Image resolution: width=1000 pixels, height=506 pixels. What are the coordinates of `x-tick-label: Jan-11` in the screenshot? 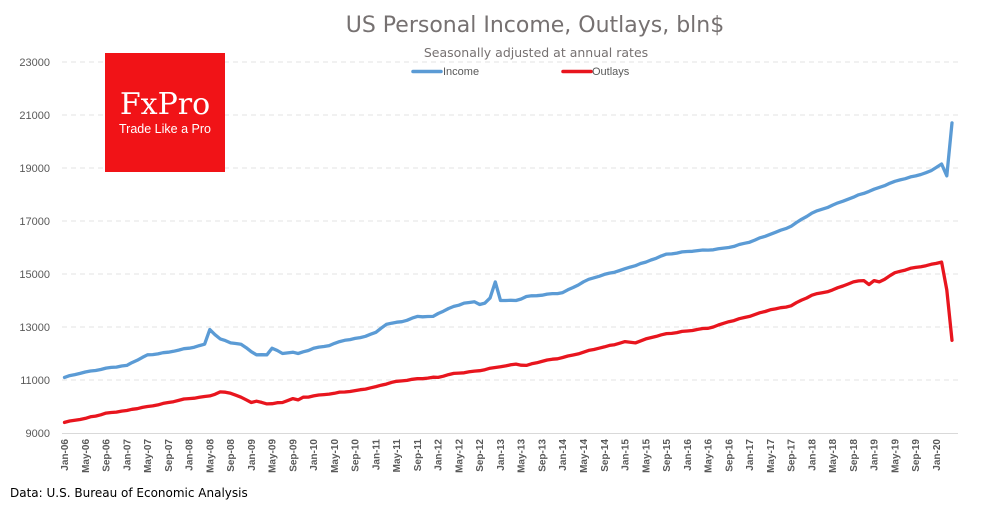 It's located at (376, 455).